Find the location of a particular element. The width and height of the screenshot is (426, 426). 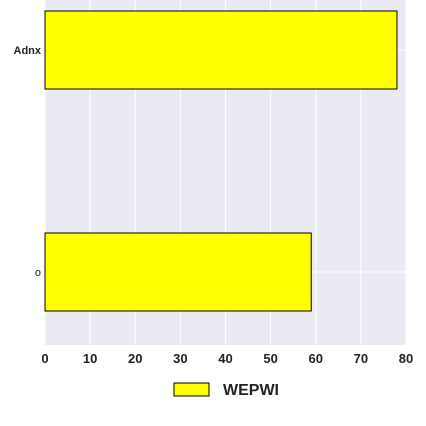

legend-swatch is located at coordinates (191, 389).